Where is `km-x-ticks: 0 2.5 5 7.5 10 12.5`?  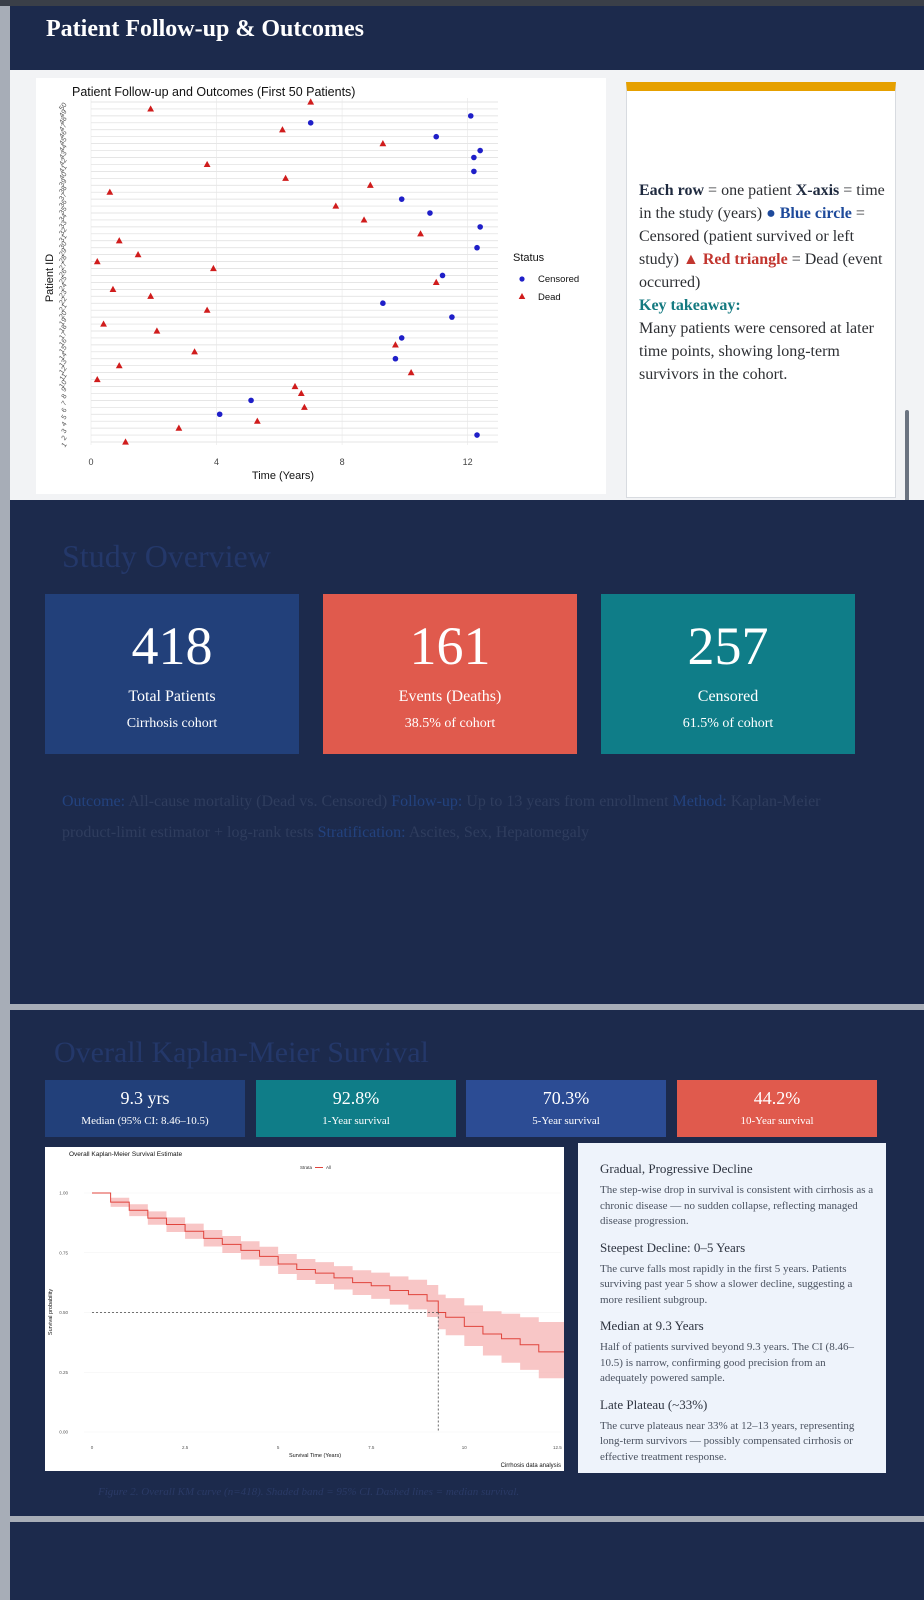 km-x-ticks: 0 2.5 5 7.5 10 12.5 is located at coordinates (327, 1447).